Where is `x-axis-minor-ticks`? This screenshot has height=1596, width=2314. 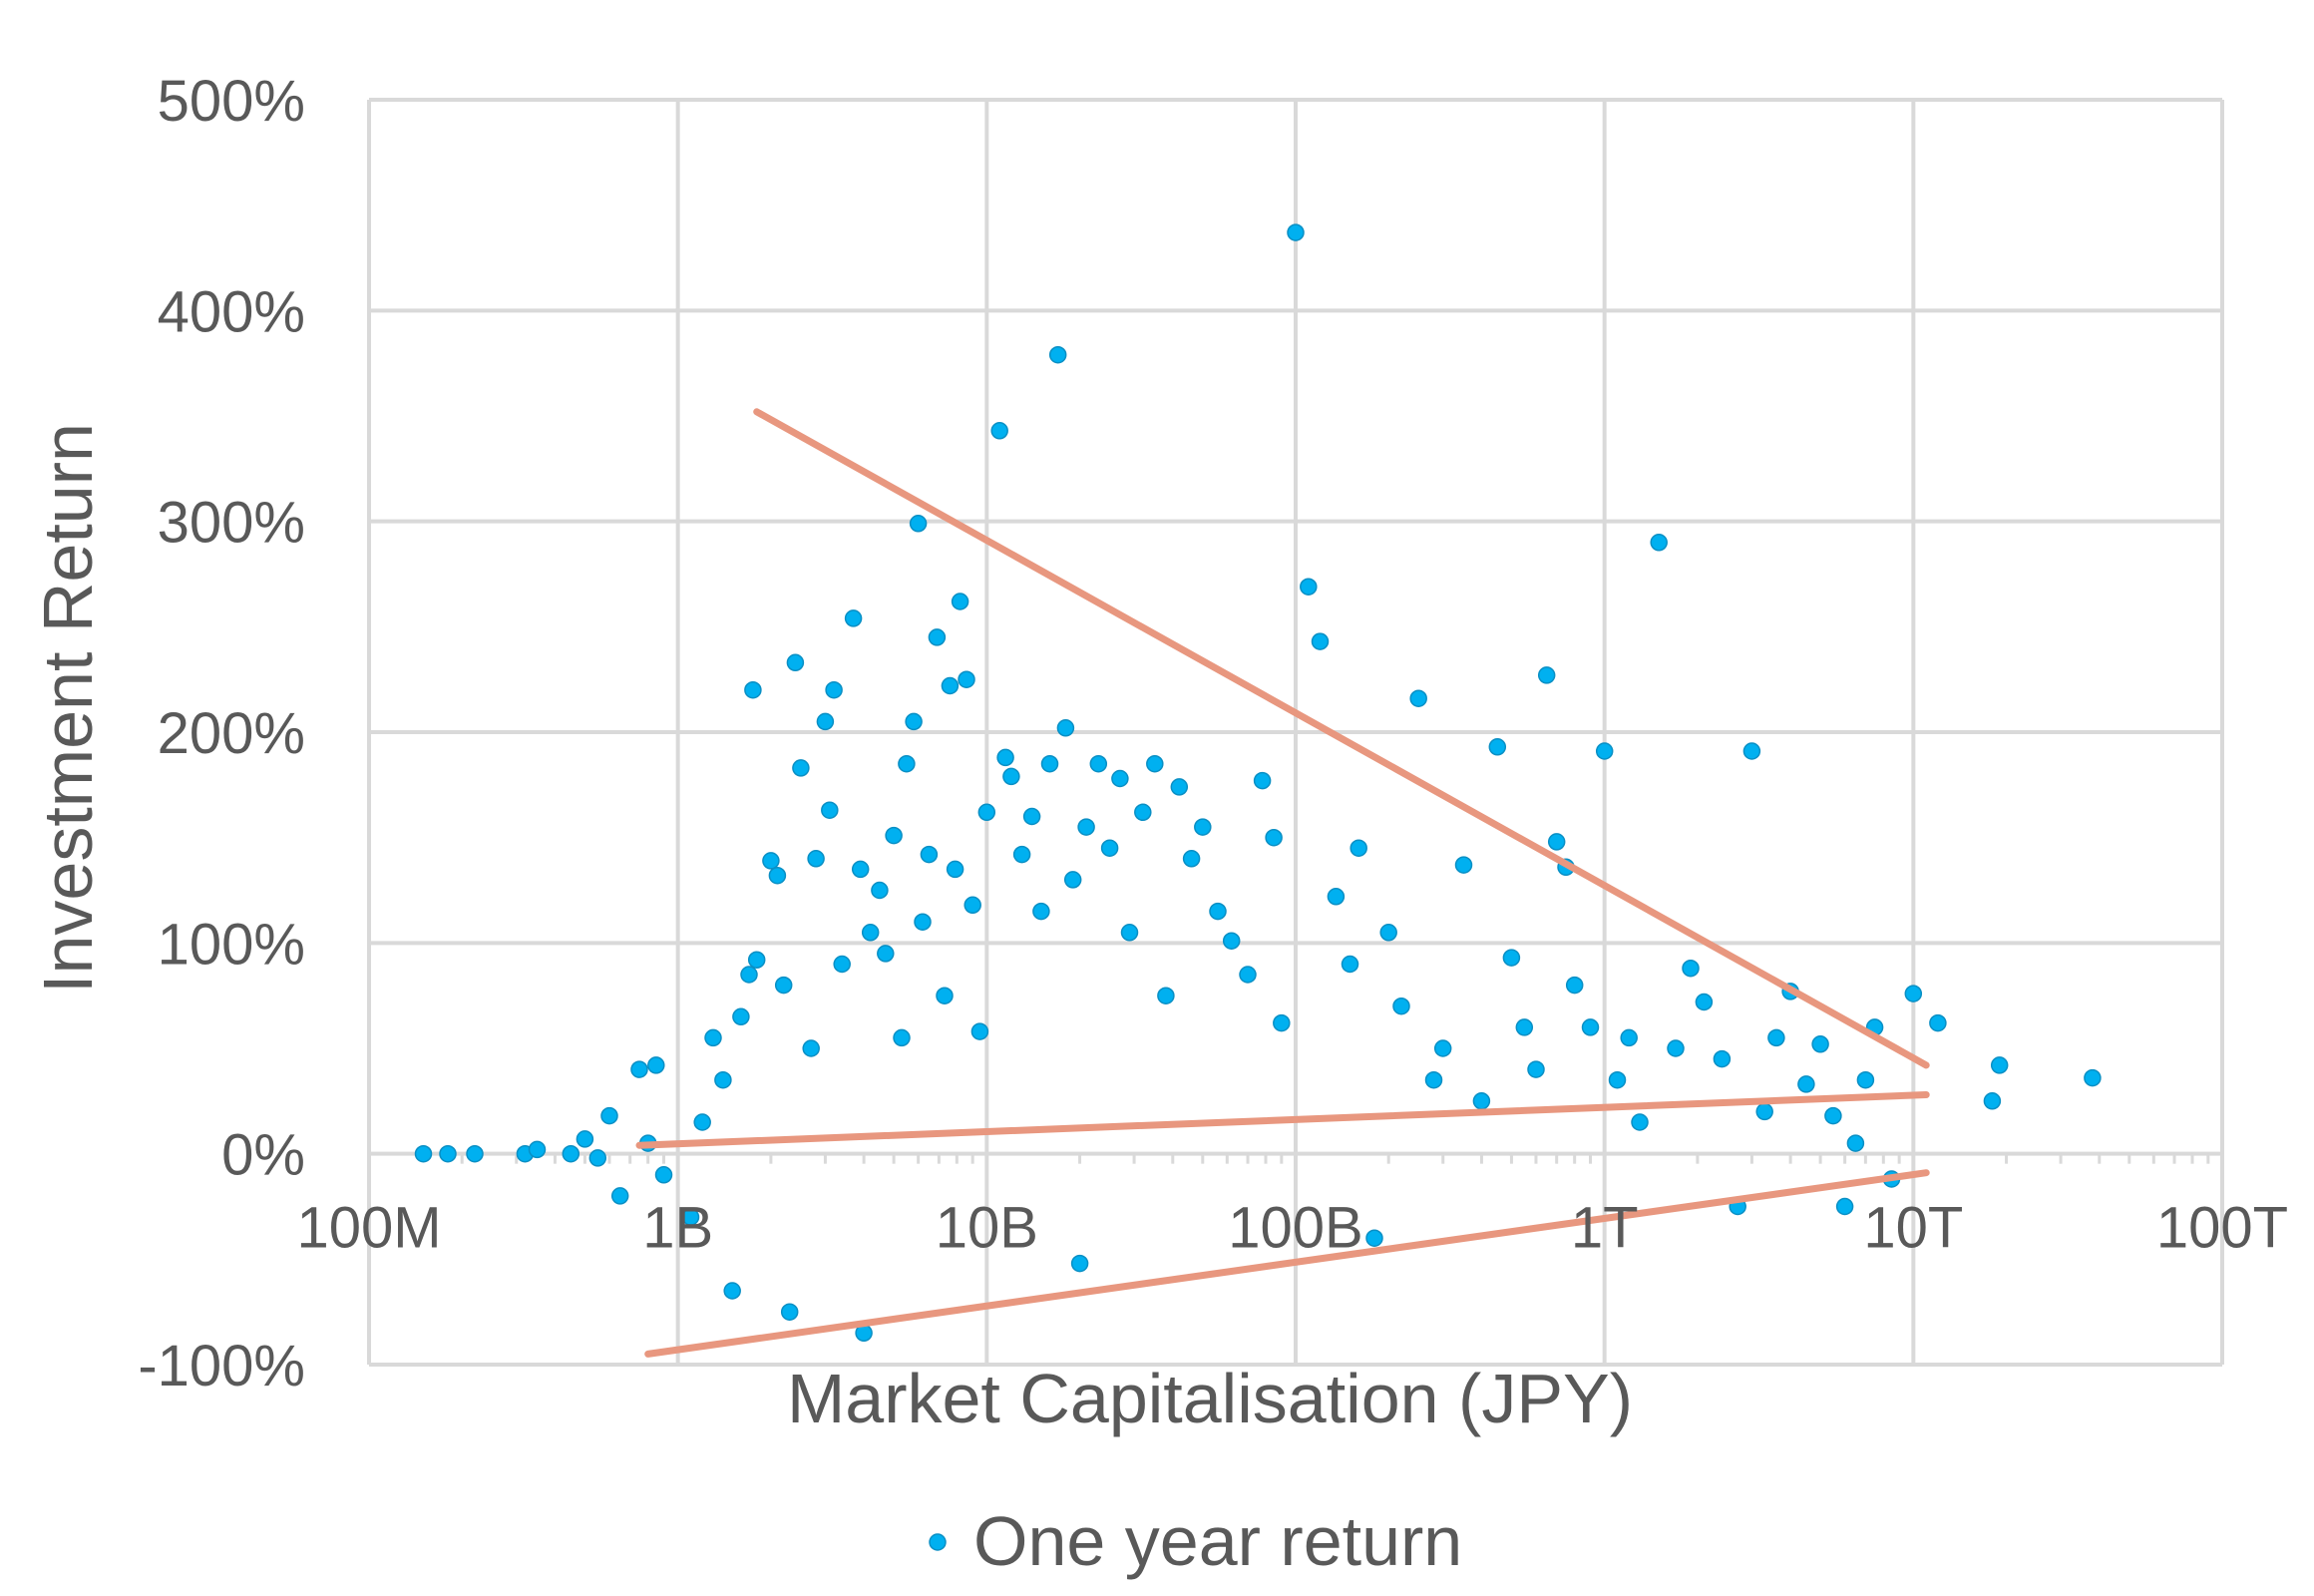 x-axis-minor-ticks is located at coordinates (1335, 1158).